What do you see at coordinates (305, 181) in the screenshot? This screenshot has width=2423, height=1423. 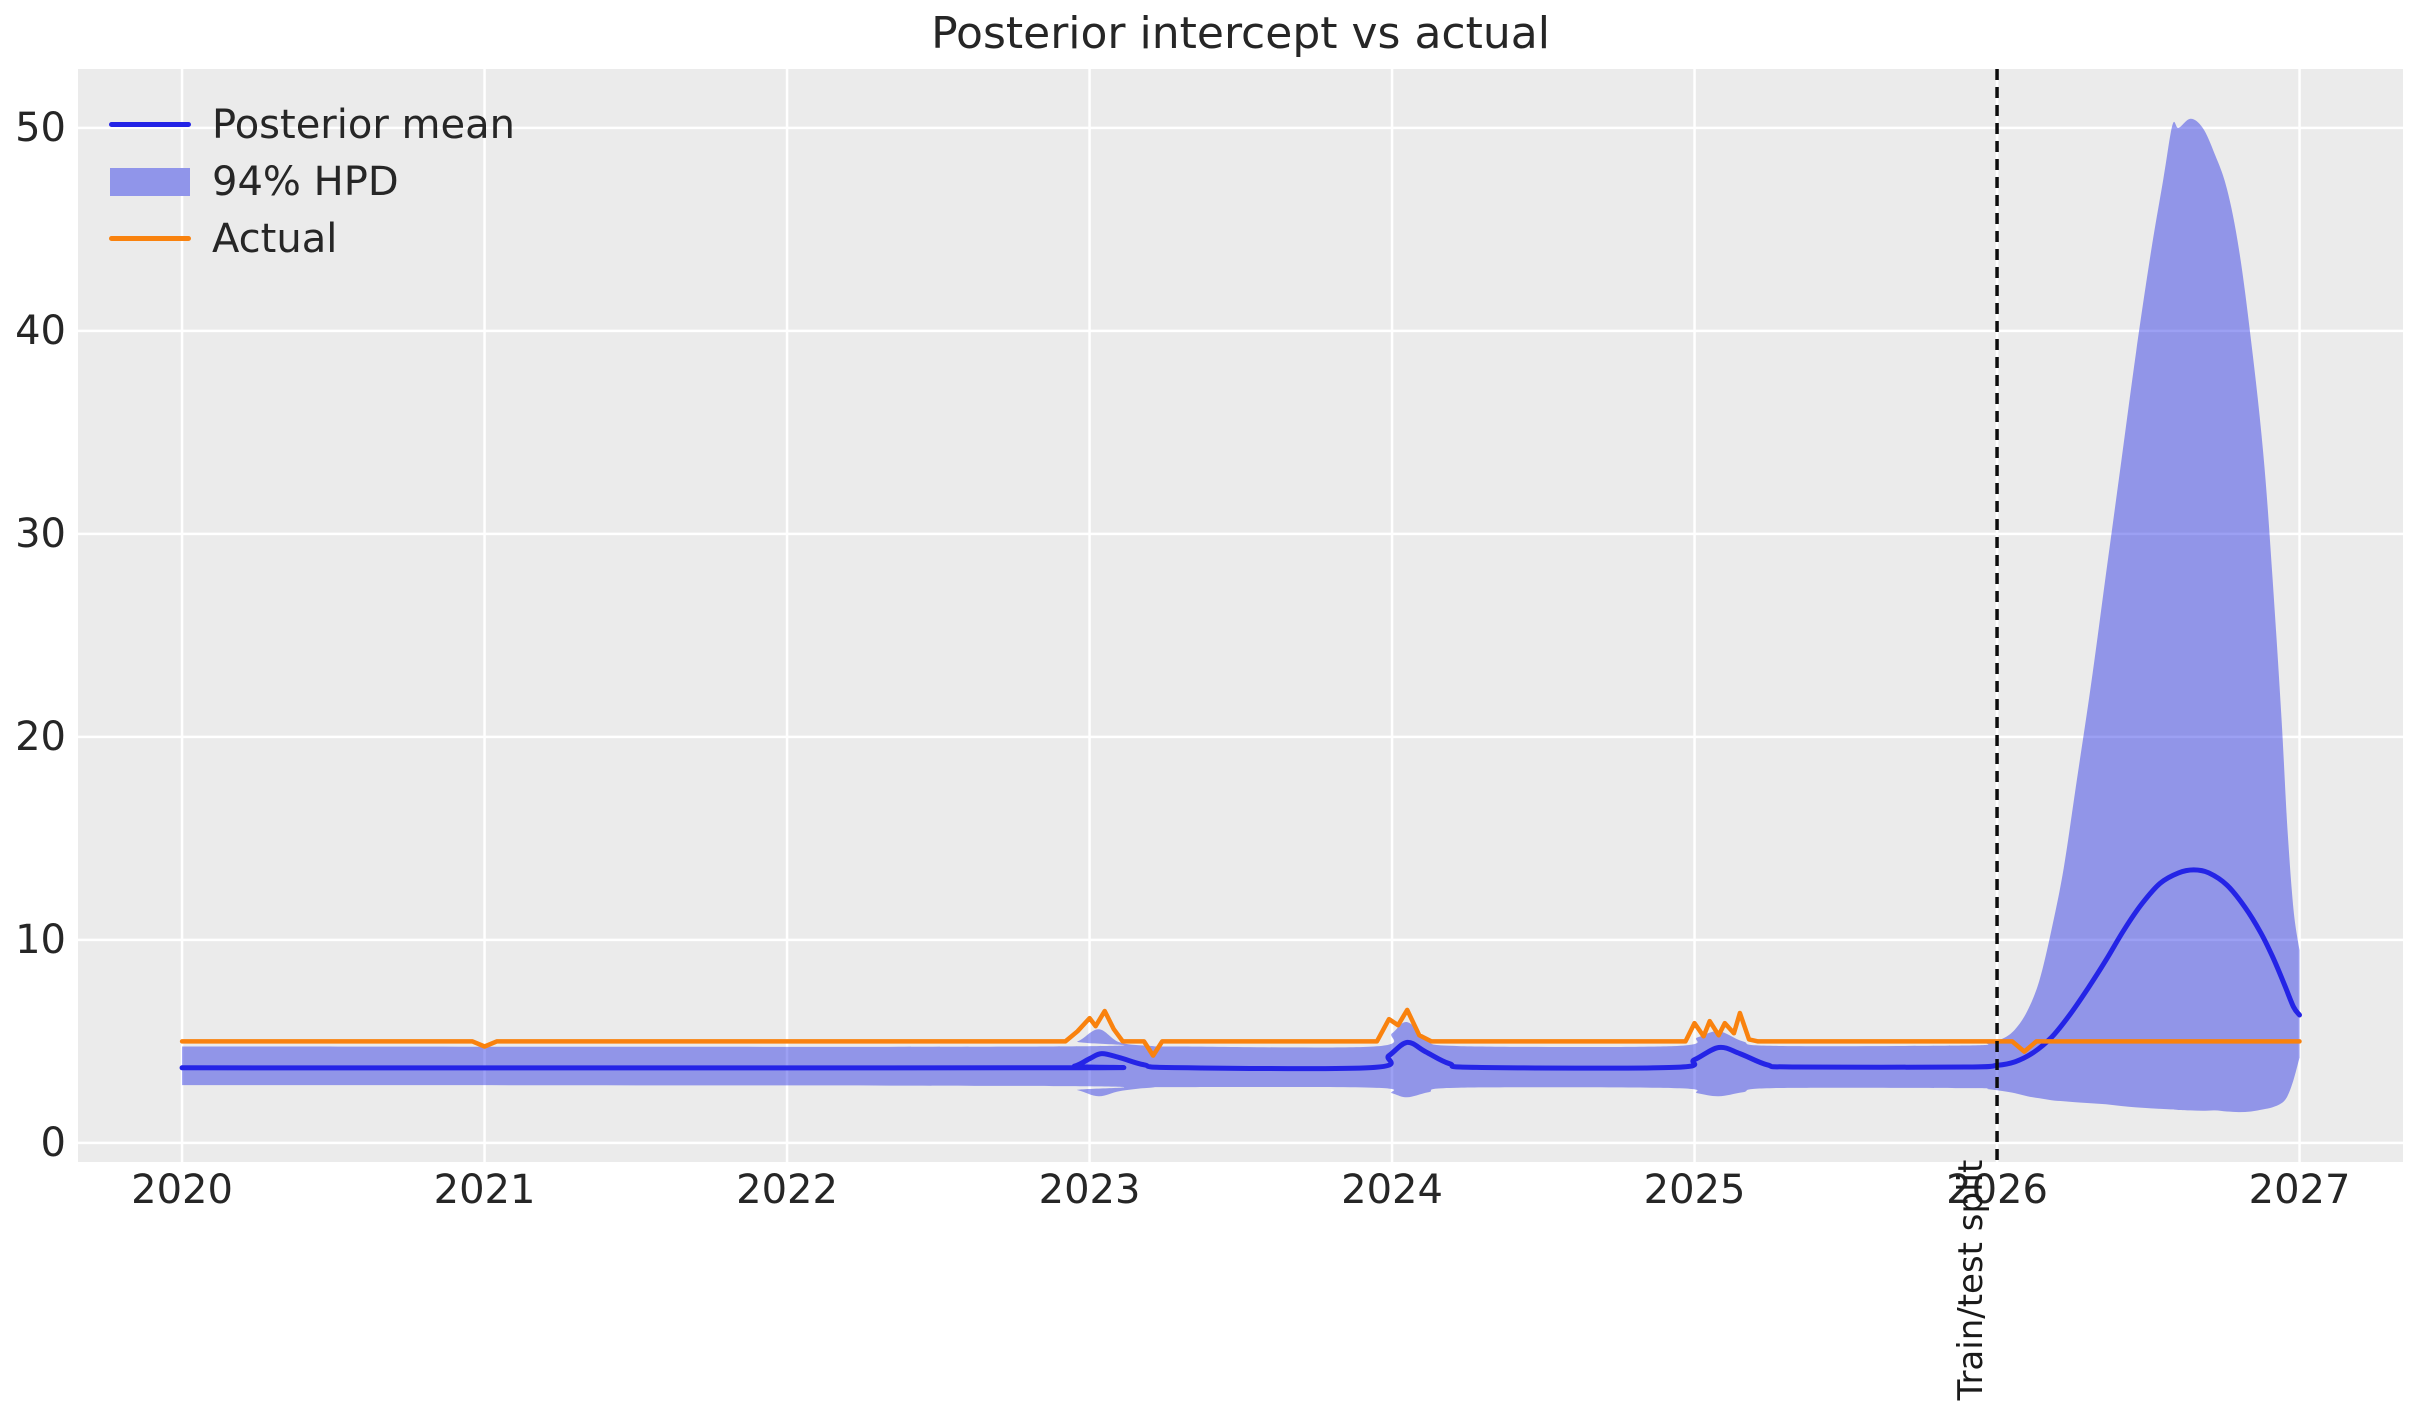 I see `legend-label-hpd: 94% HPD` at bounding box center [305, 181].